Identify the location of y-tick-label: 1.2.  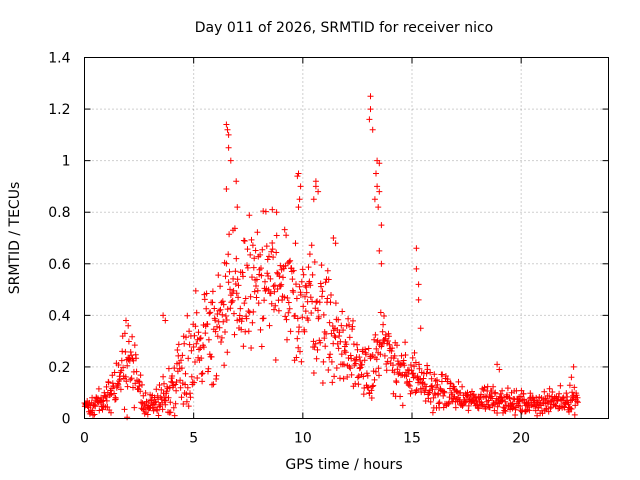
(59, 110).